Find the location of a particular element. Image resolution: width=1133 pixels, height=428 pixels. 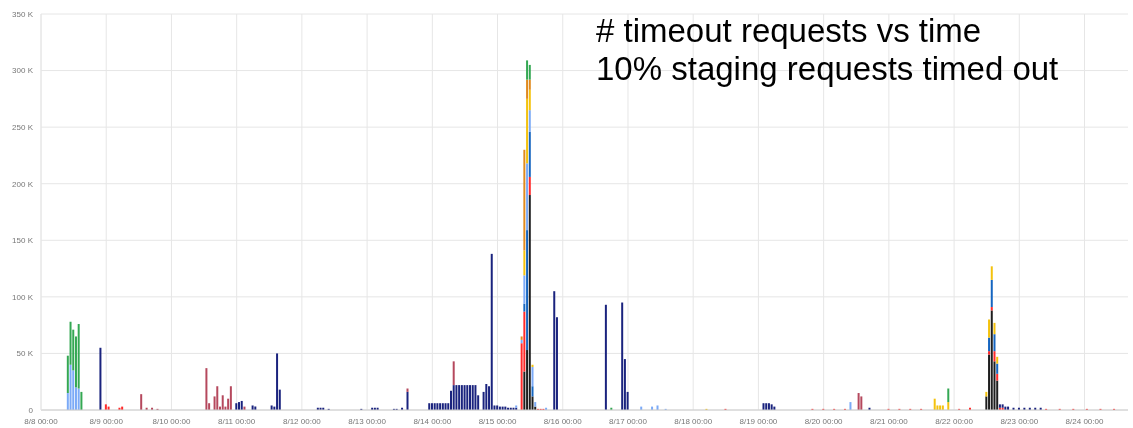

x-tick-label: 8/23 00:00 is located at coordinates (1019, 421).